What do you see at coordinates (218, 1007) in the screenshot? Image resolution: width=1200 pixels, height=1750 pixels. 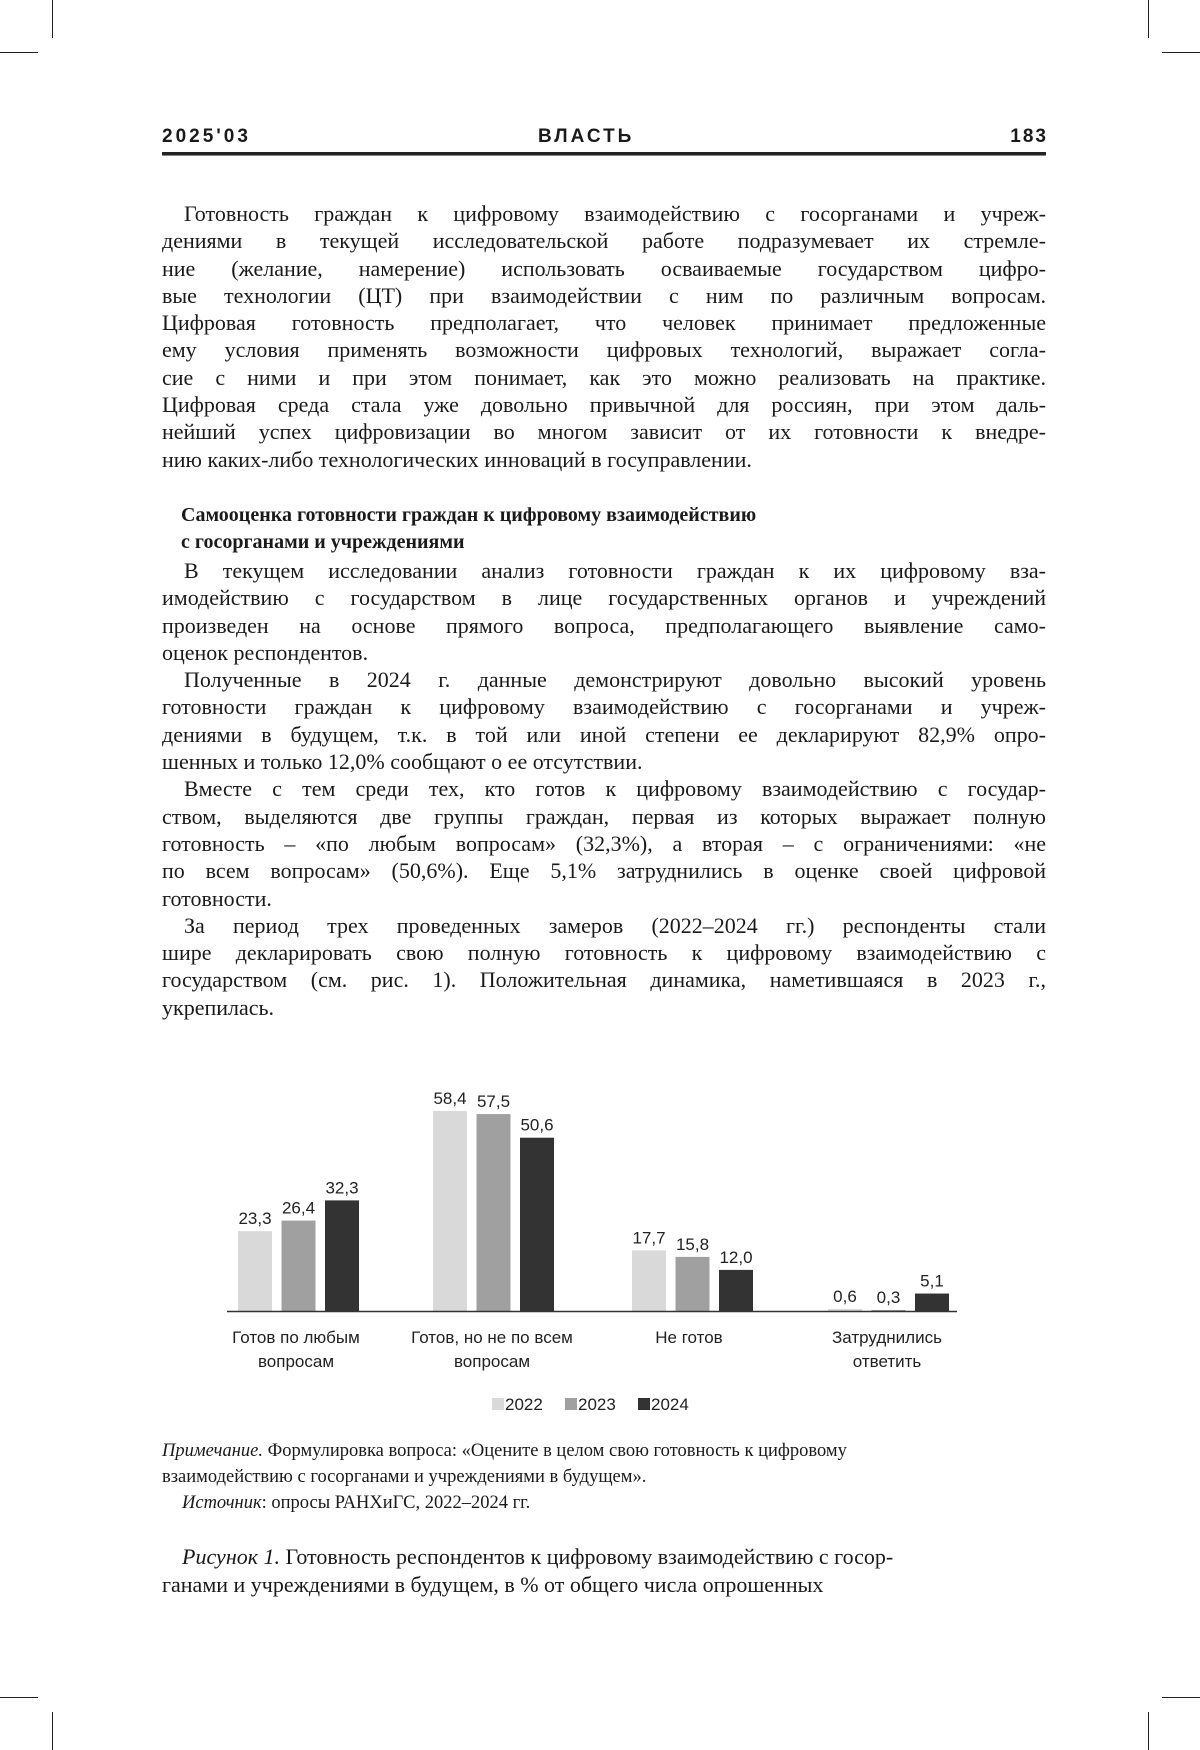 I see `text-line: укрепилась.` at bounding box center [218, 1007].